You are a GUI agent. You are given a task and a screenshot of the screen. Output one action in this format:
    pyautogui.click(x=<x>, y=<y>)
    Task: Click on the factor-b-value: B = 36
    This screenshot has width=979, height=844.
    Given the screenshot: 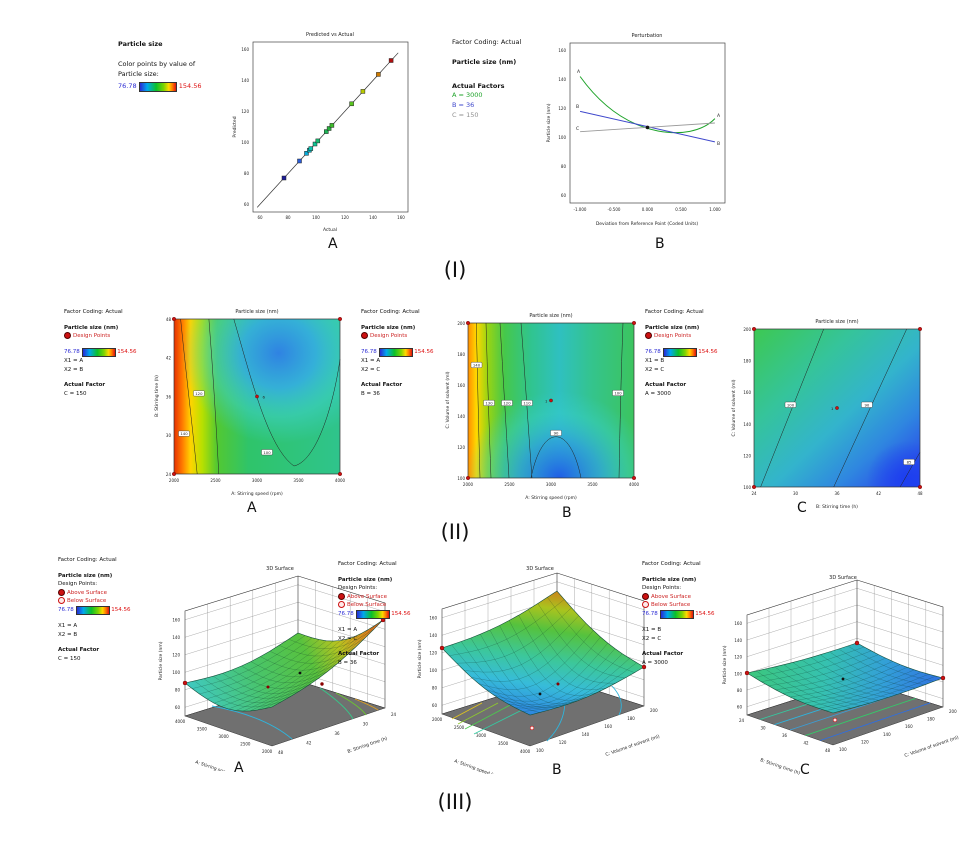 What is the action you would take?
    pyautogui.click(x=463, y=105)
    